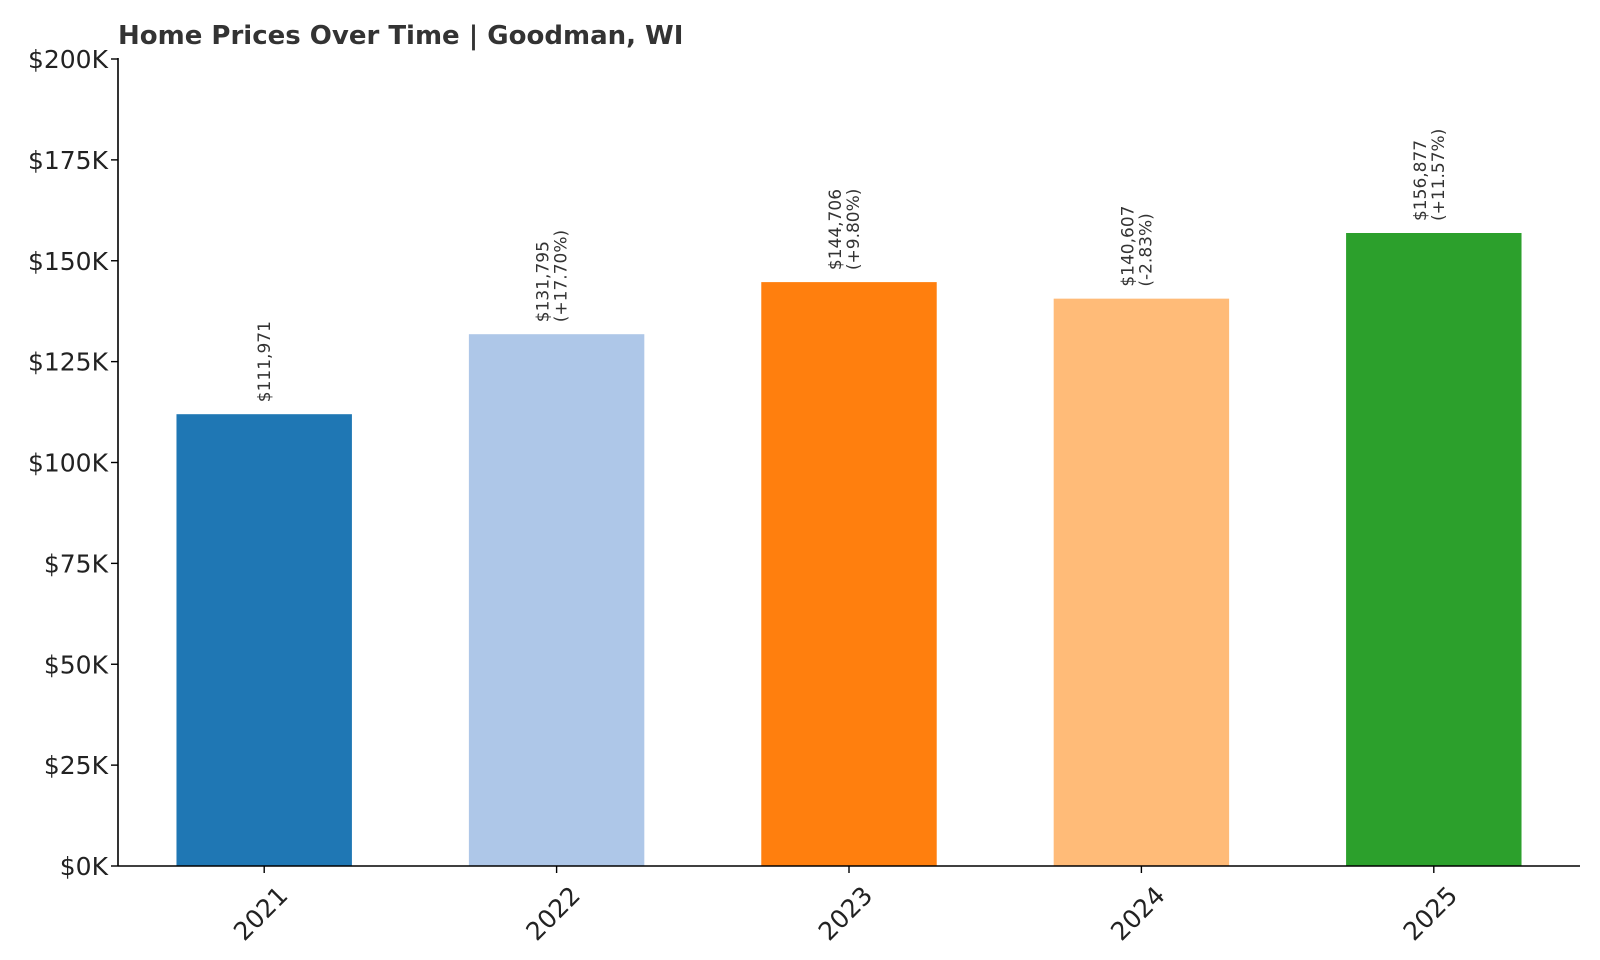 This screenshot has height=960, width=1600. What do you see at coordinates (68, 261) in the screenshot?
I see `y-tick-label: $150K` at bounding box center [68, 261].